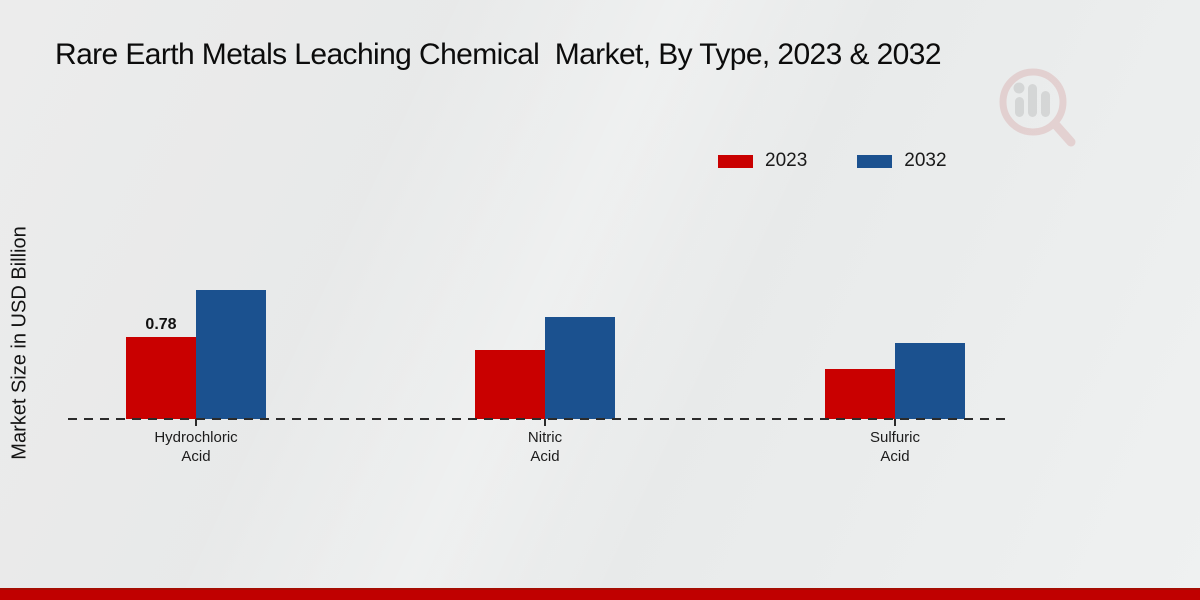  I want to click on brand-watermark-logo, so click(1037, 107).